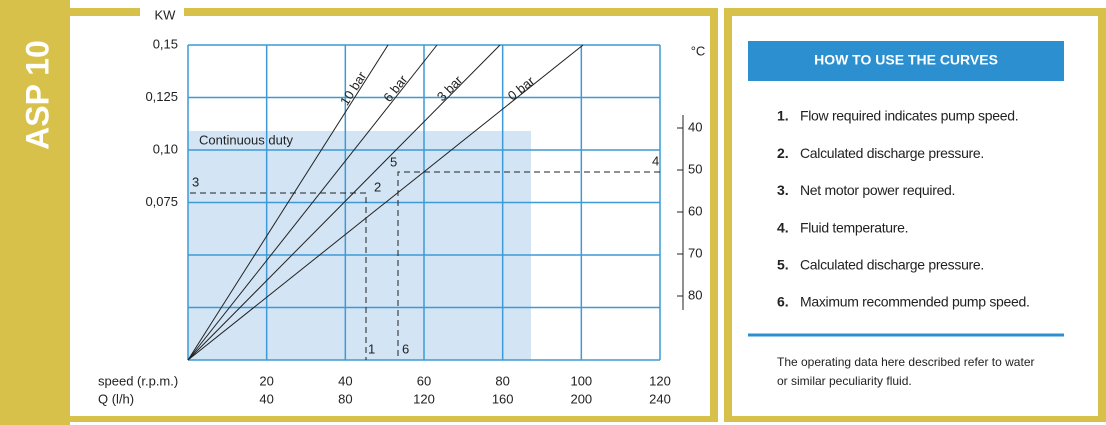 This screenshot has height=425, width=1106. I want to click on x-row-label: speed (r.p.m.), so click(138, 380).